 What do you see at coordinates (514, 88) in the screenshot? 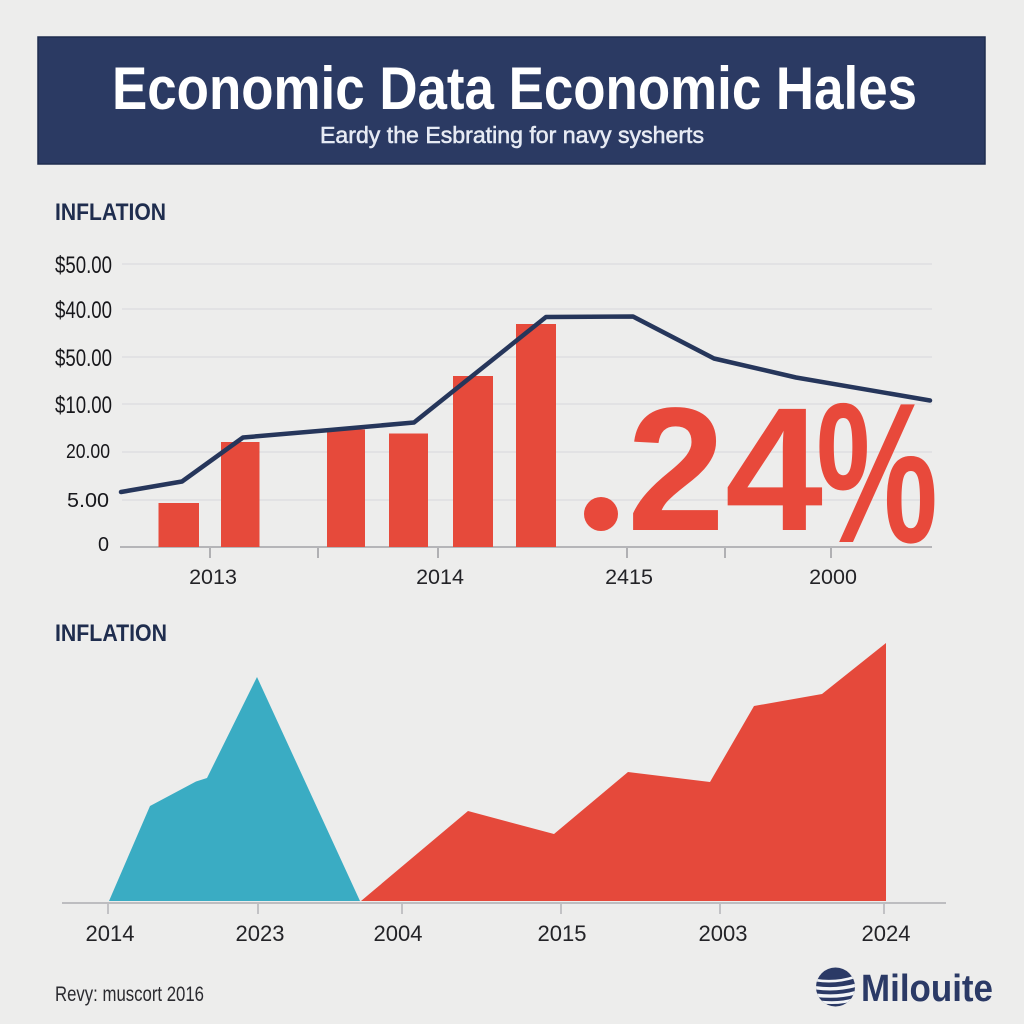
I see `svg-text: Economic Data Economic Hales` at bounding box center [514, 88].